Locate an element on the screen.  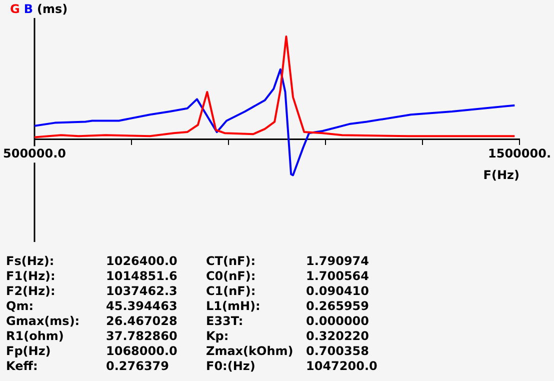
text: 1.700564 is located at coordinates (338, 276).